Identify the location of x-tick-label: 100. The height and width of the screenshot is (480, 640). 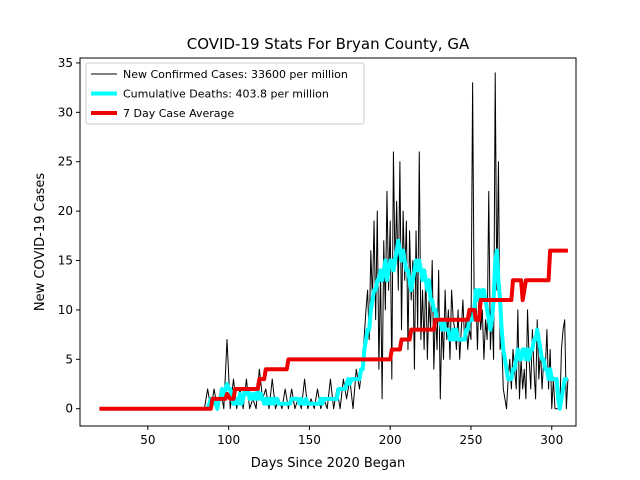
(228, 440).